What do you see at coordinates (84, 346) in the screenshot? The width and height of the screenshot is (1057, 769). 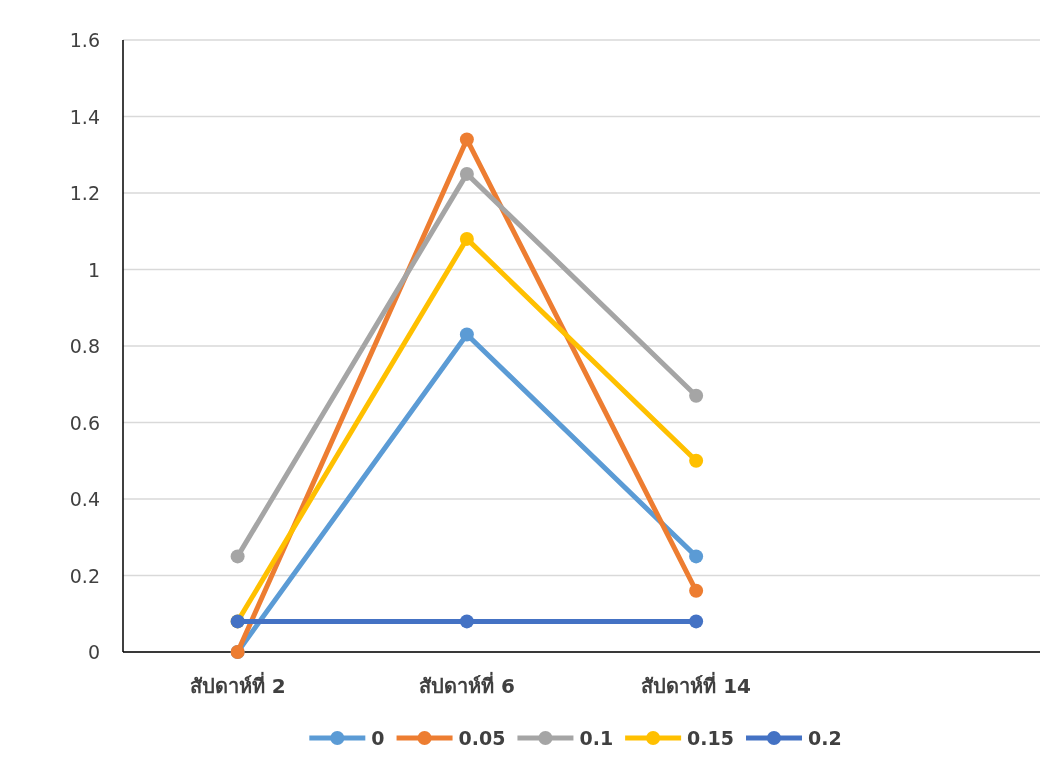 I see `y-tick-label: 0.8` at bounding box center [84, 346].